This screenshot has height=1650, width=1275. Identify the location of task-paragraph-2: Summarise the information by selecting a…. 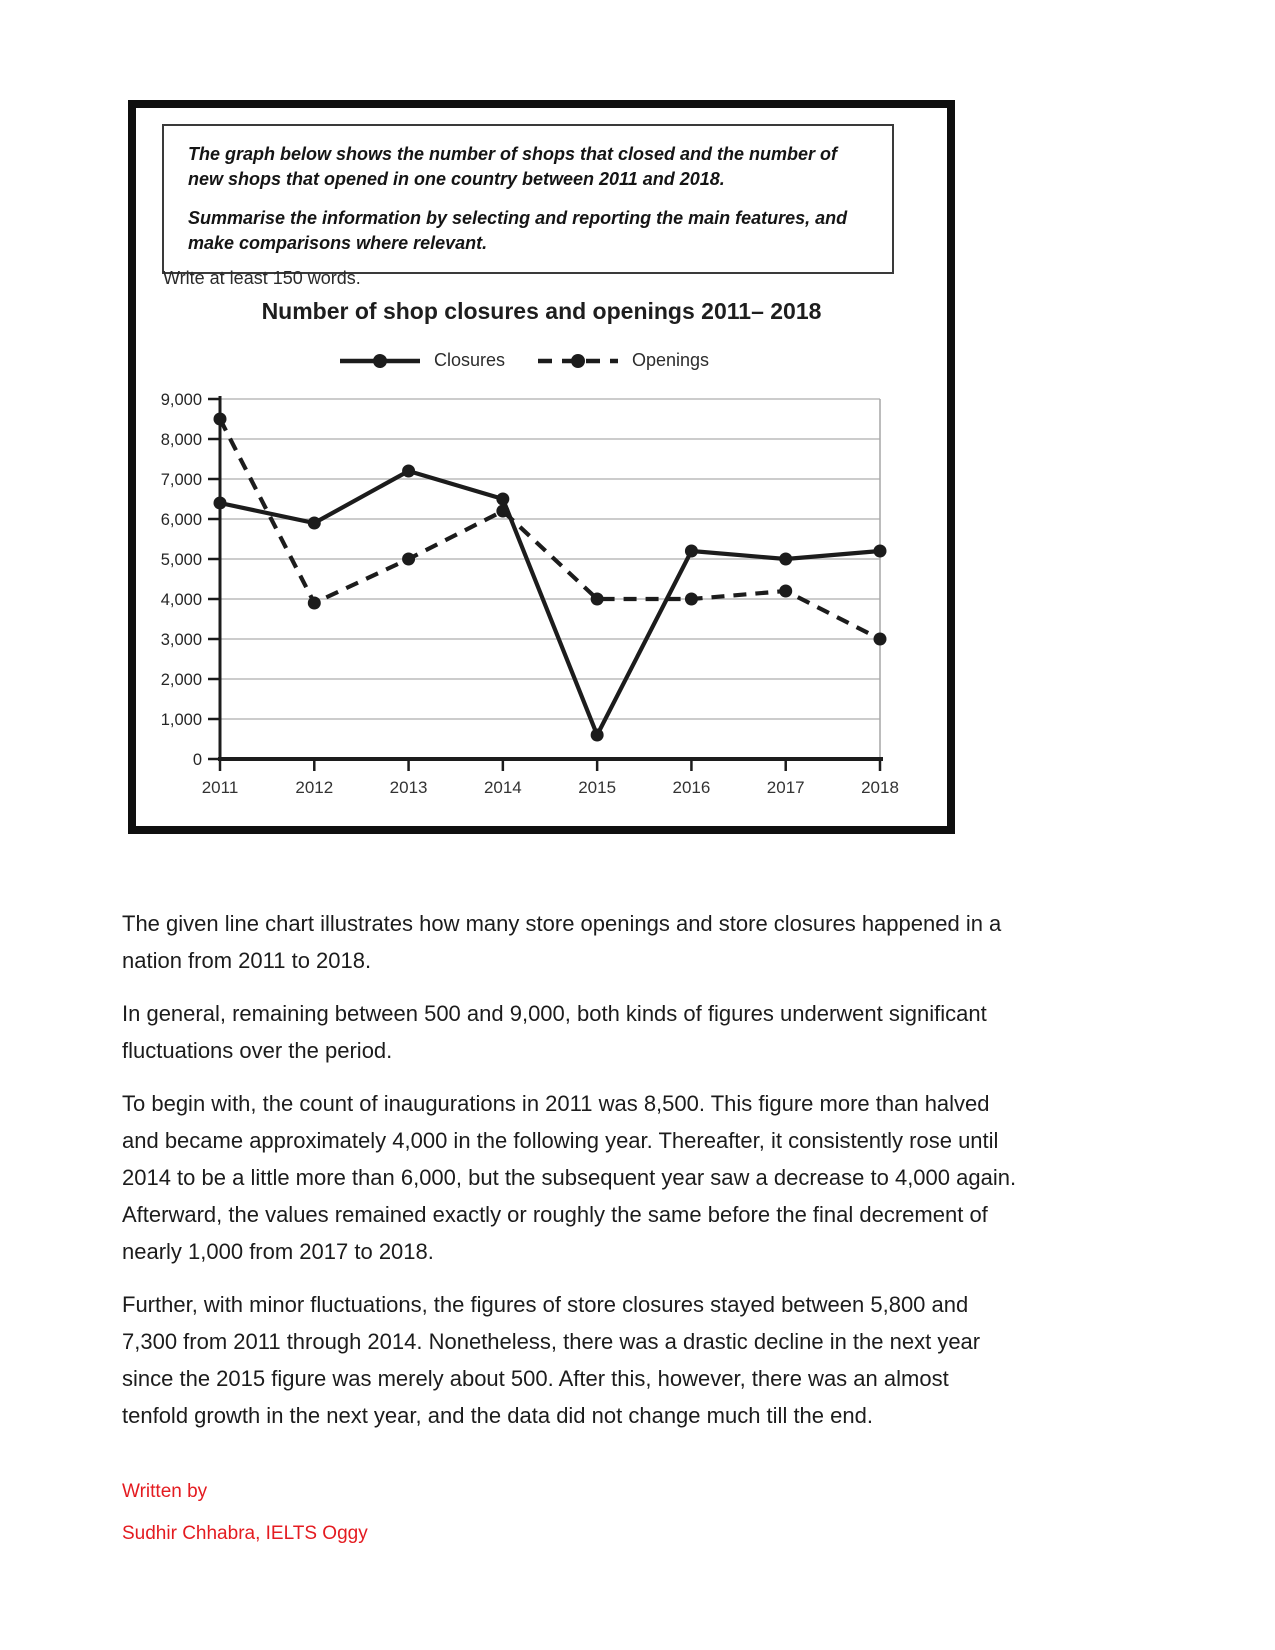
(518, 230).